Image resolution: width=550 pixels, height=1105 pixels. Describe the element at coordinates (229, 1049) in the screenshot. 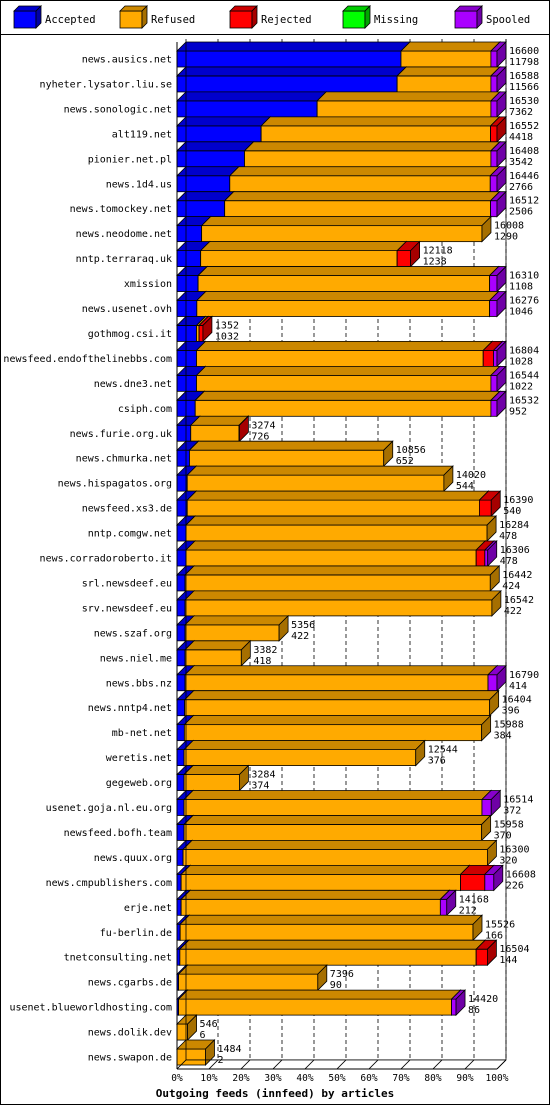

I see `total-label: 1484` at that location.